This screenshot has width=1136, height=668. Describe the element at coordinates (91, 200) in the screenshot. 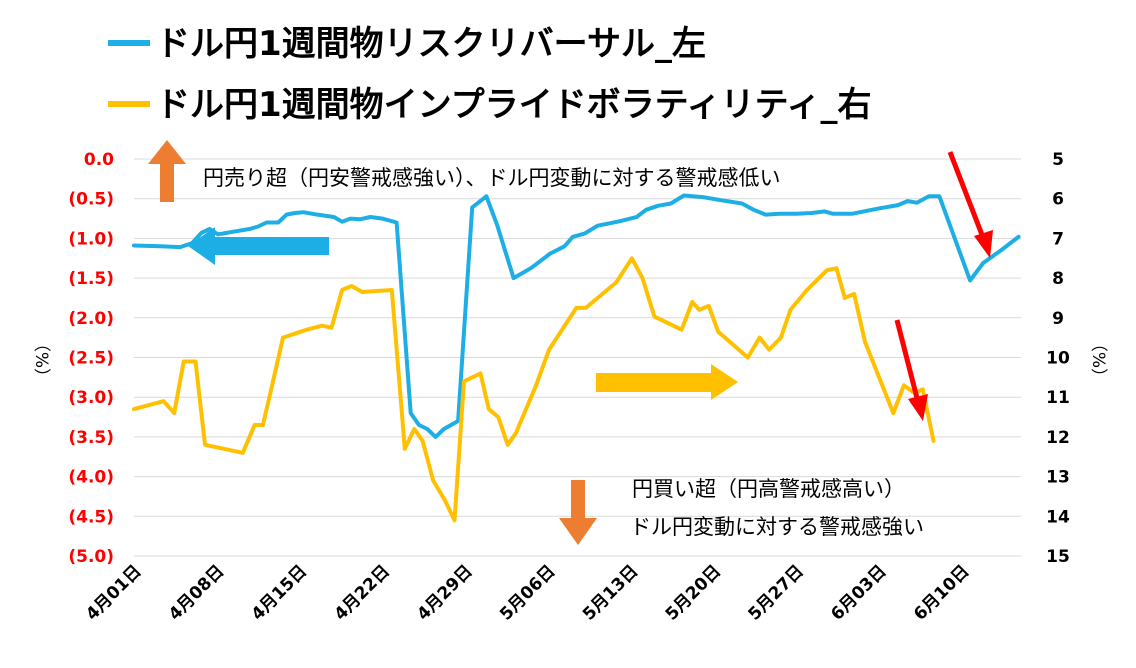

I see `left-tick-label: (0.5)` at that location.